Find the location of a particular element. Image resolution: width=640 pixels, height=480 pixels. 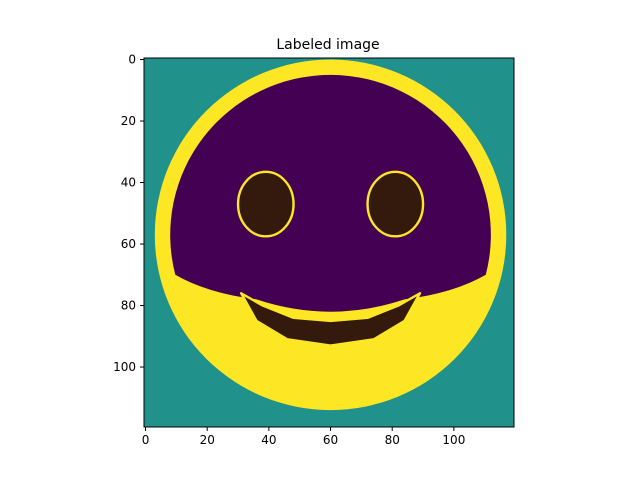

y-tick-label: 100 is located at coordinates (124, 367).